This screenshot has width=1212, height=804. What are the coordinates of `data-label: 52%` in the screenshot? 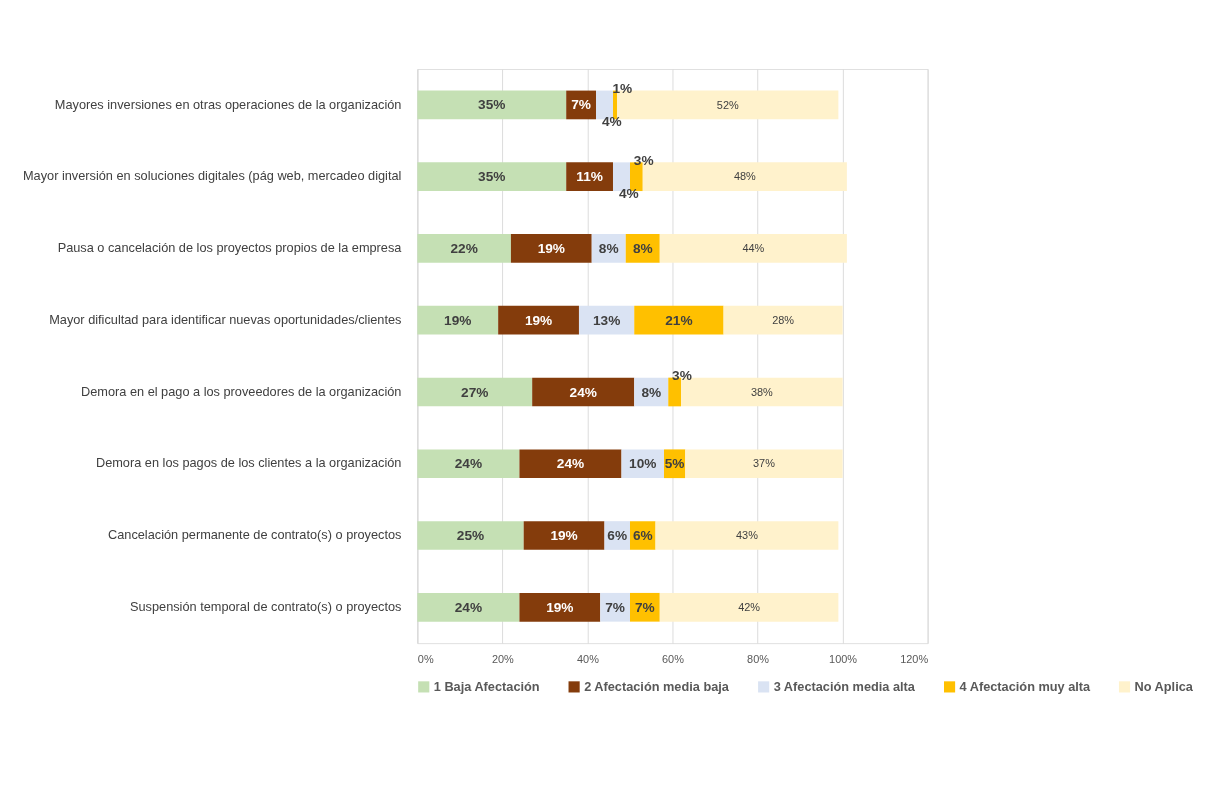 It's located at (728, 104).